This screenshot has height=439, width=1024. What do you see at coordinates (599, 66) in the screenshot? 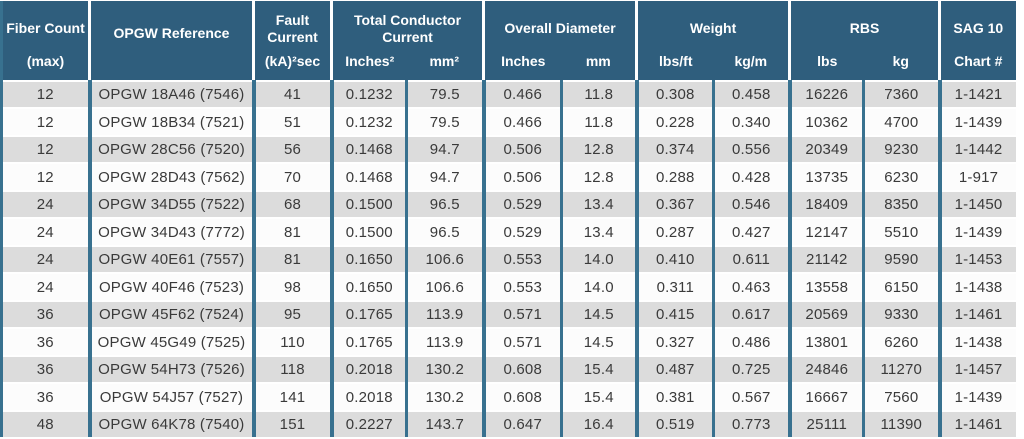
I see `subheader-diameter-mm: mm` at bounding box center [599, 66].